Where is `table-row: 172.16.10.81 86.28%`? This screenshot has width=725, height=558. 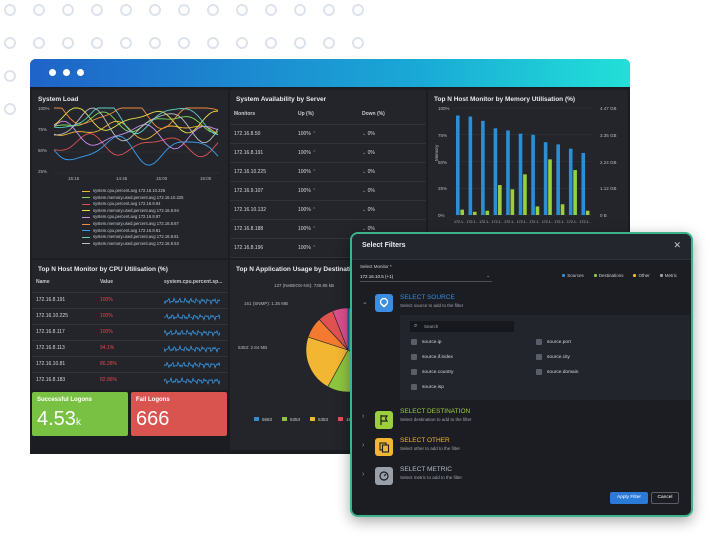
table-row: 172.16.10.81 86.28% is located at coordinates (130, 364).